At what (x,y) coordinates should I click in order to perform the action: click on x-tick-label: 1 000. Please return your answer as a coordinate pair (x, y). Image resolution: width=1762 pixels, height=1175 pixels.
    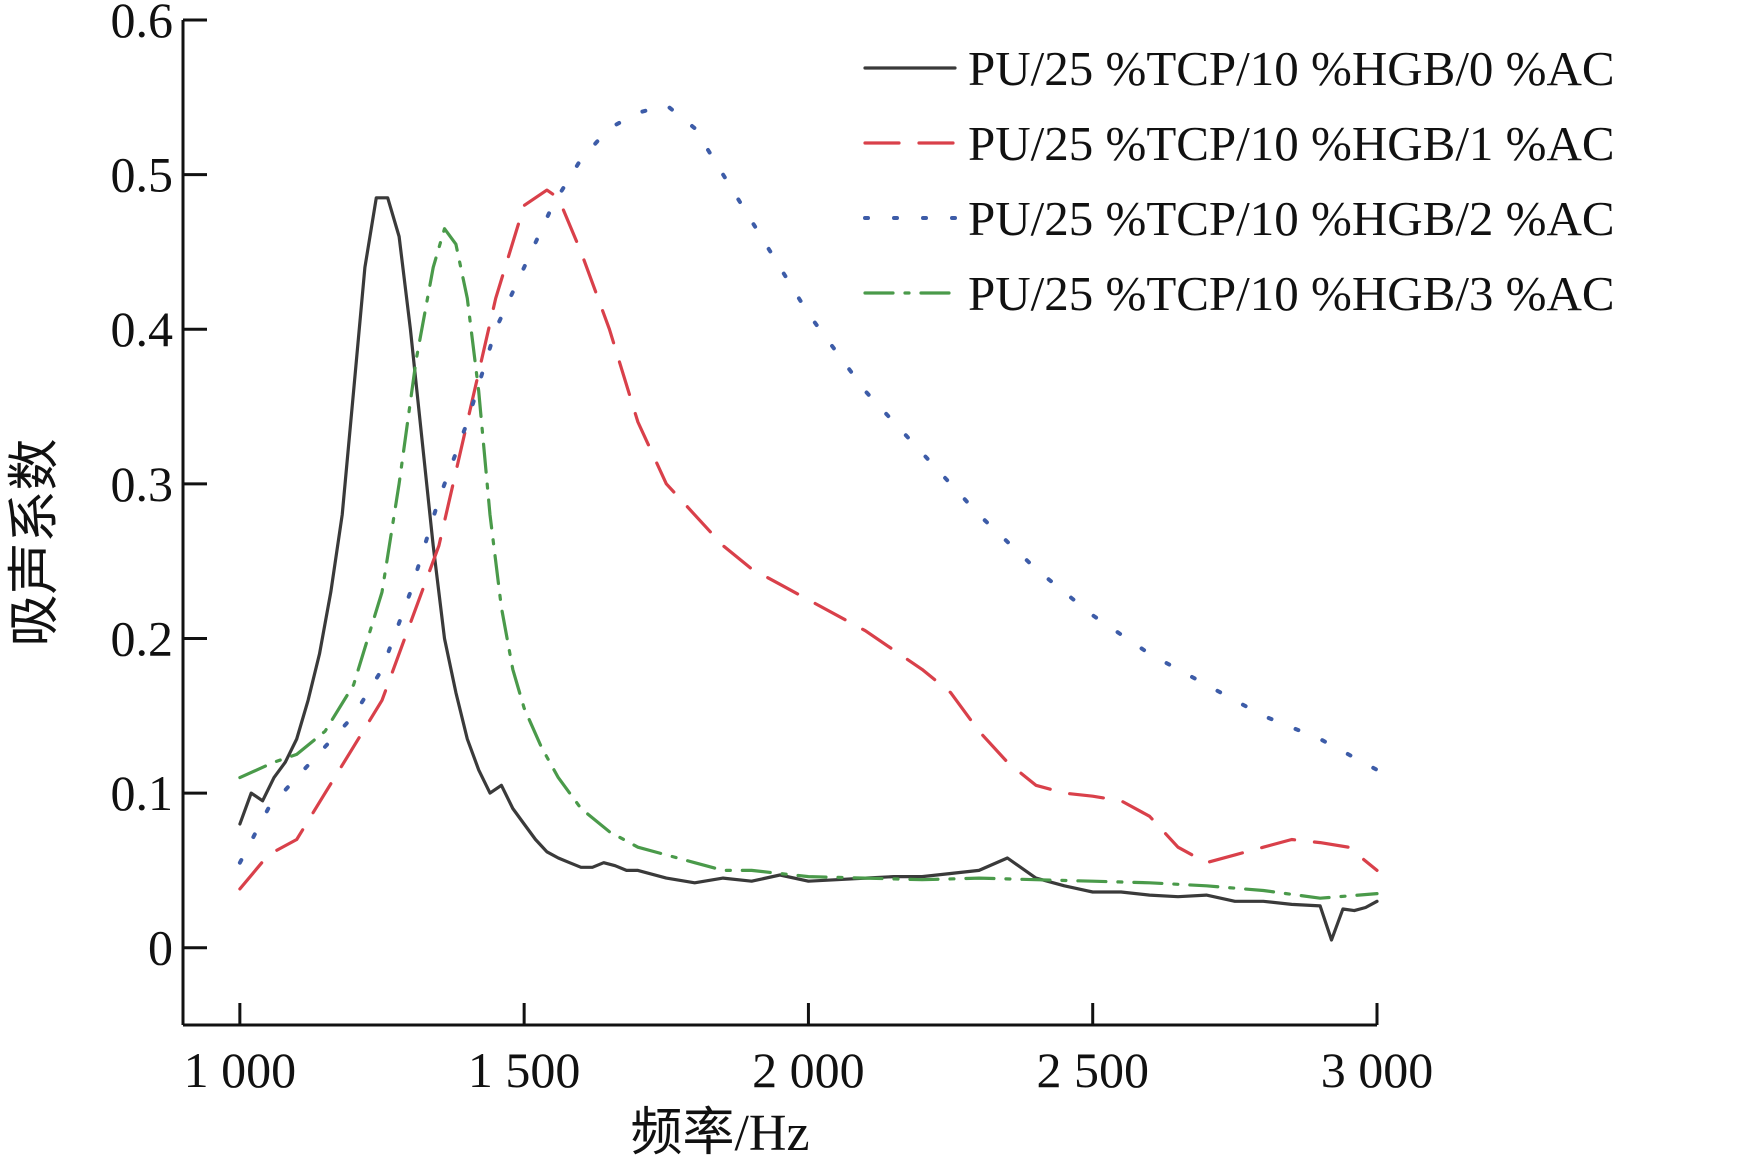
    Looking at the image, I should click on (240, 1070).